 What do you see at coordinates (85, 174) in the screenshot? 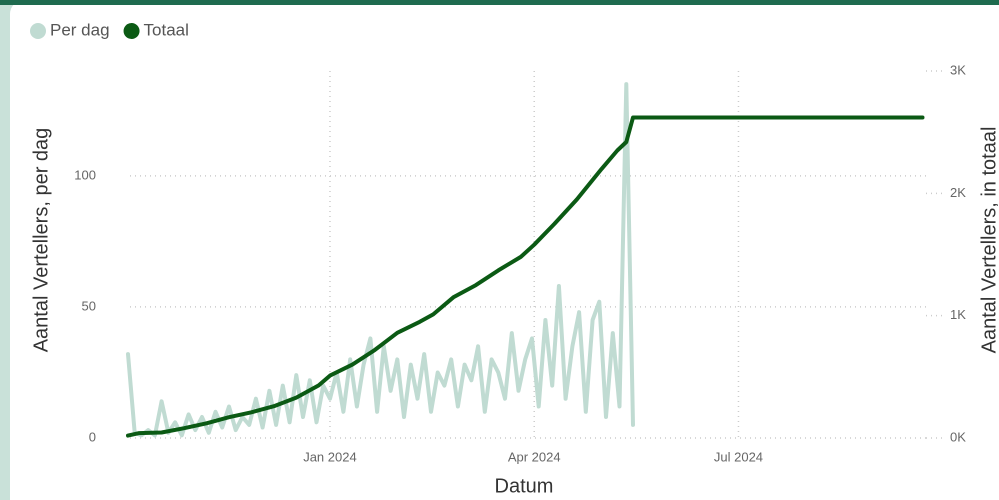
I see `y-tick-label: 100` at bounding box center [85, 174].